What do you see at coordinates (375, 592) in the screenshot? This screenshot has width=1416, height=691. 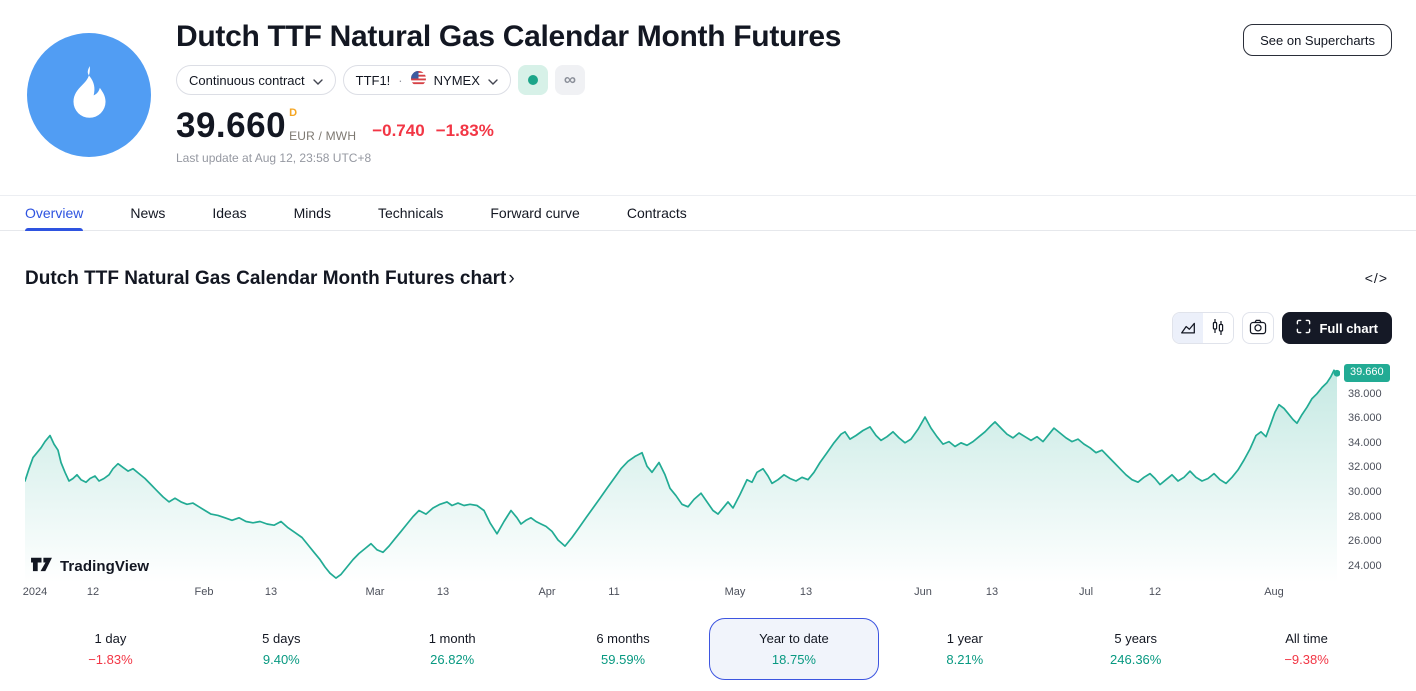 I see `x-axis-label: Mar` at bounding box center [375, 592].